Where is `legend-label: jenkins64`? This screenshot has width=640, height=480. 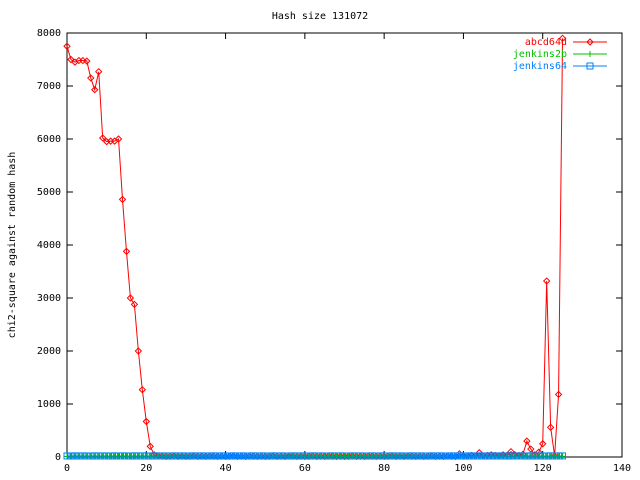 legend-label: jenkins64 is located at coordinates (540, 66).